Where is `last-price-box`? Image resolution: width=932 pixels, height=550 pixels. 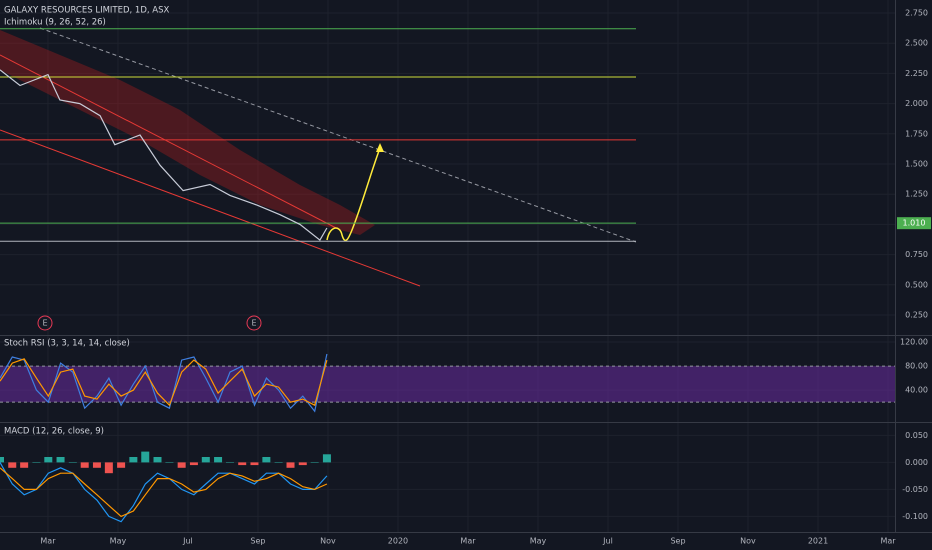 last-price-box is located at coordinates (914, 223).